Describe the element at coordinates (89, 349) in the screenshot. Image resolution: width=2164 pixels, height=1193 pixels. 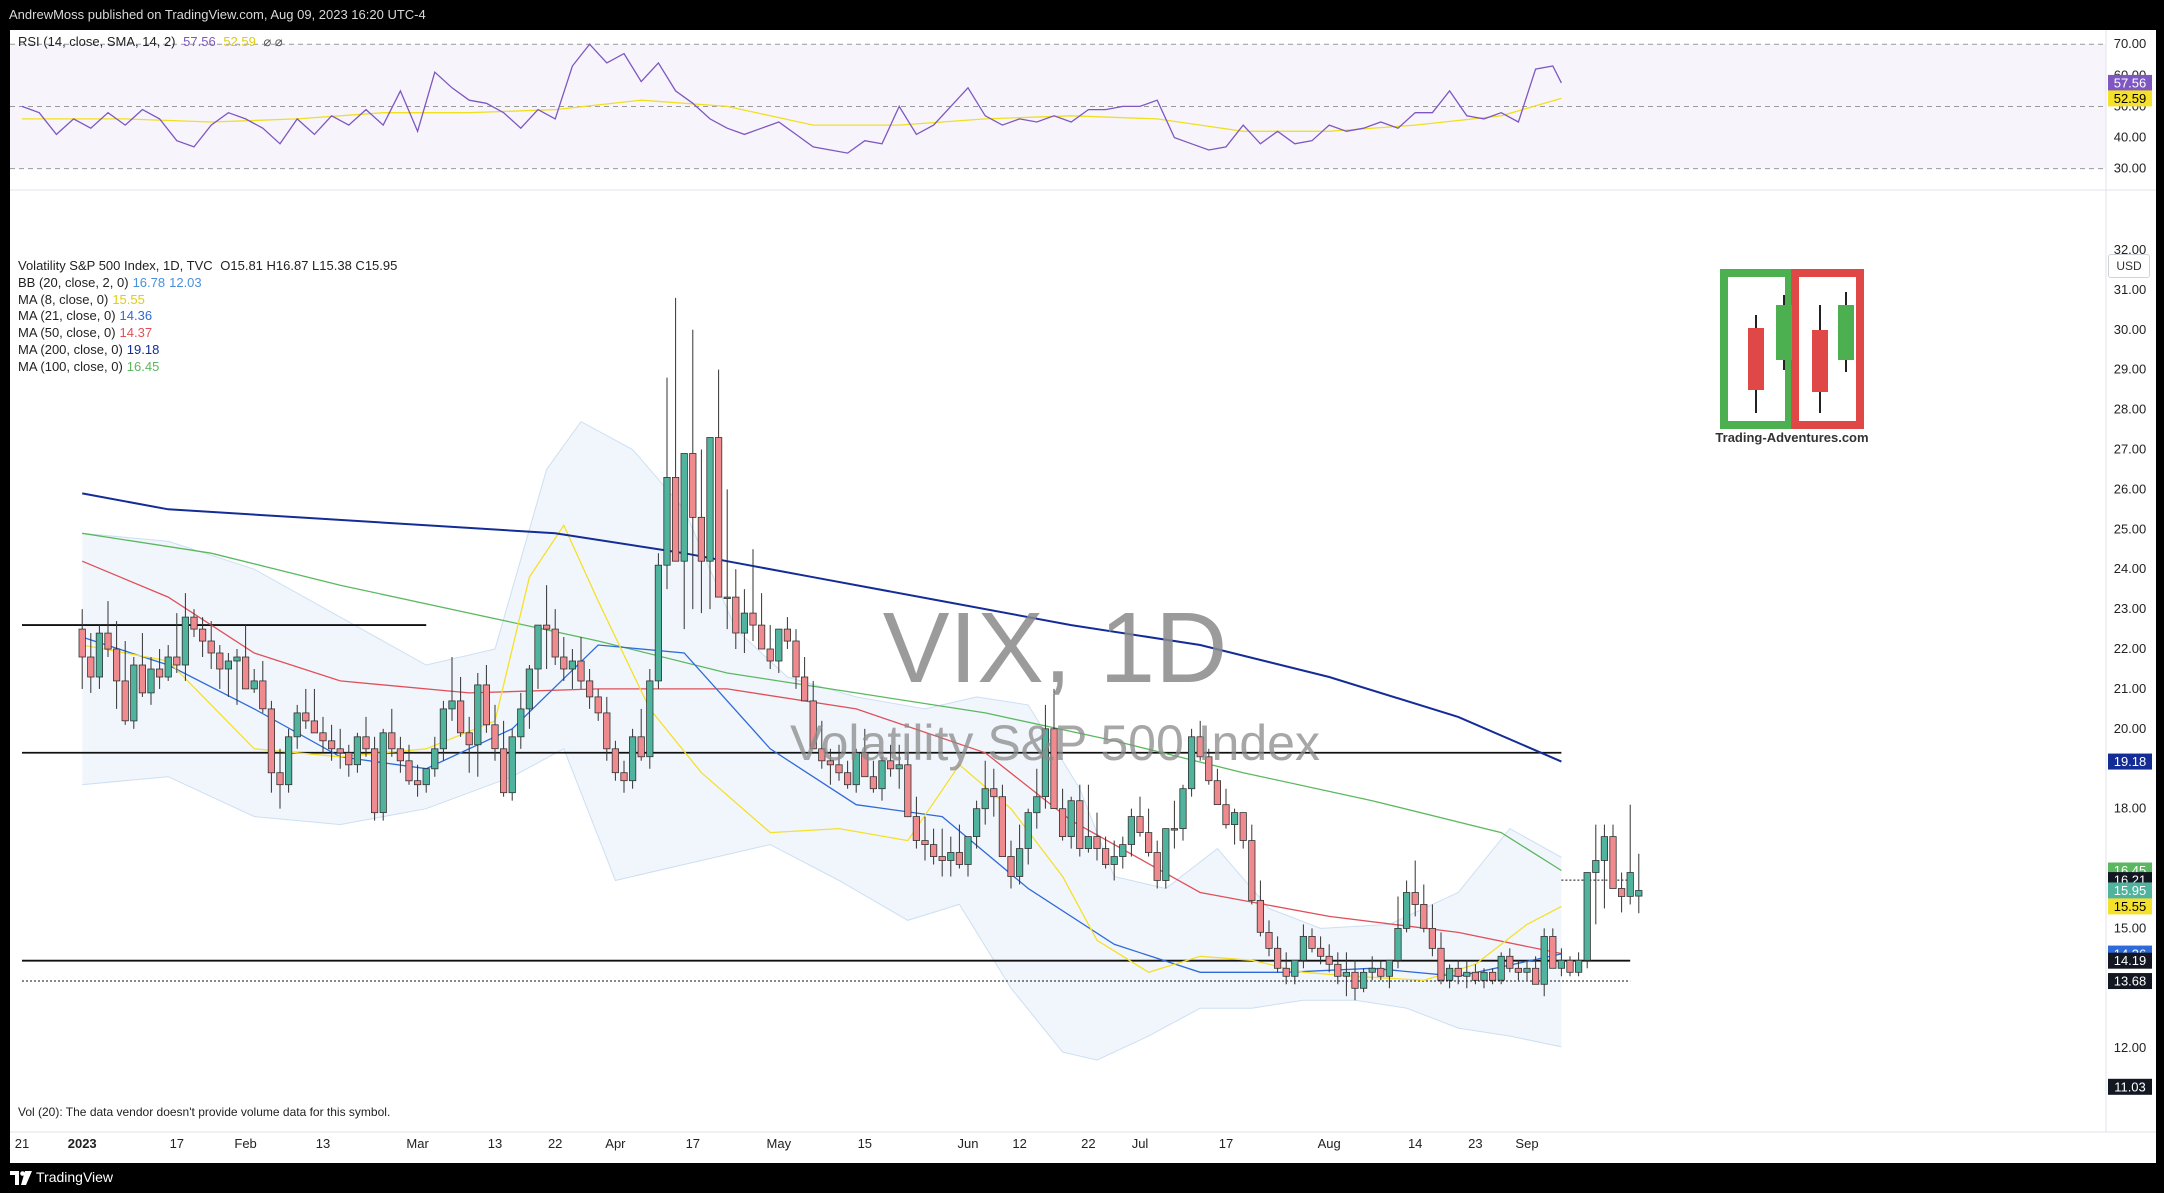
I see `indicator-ma200: MA (200, close, 0) 19.18` at that location.